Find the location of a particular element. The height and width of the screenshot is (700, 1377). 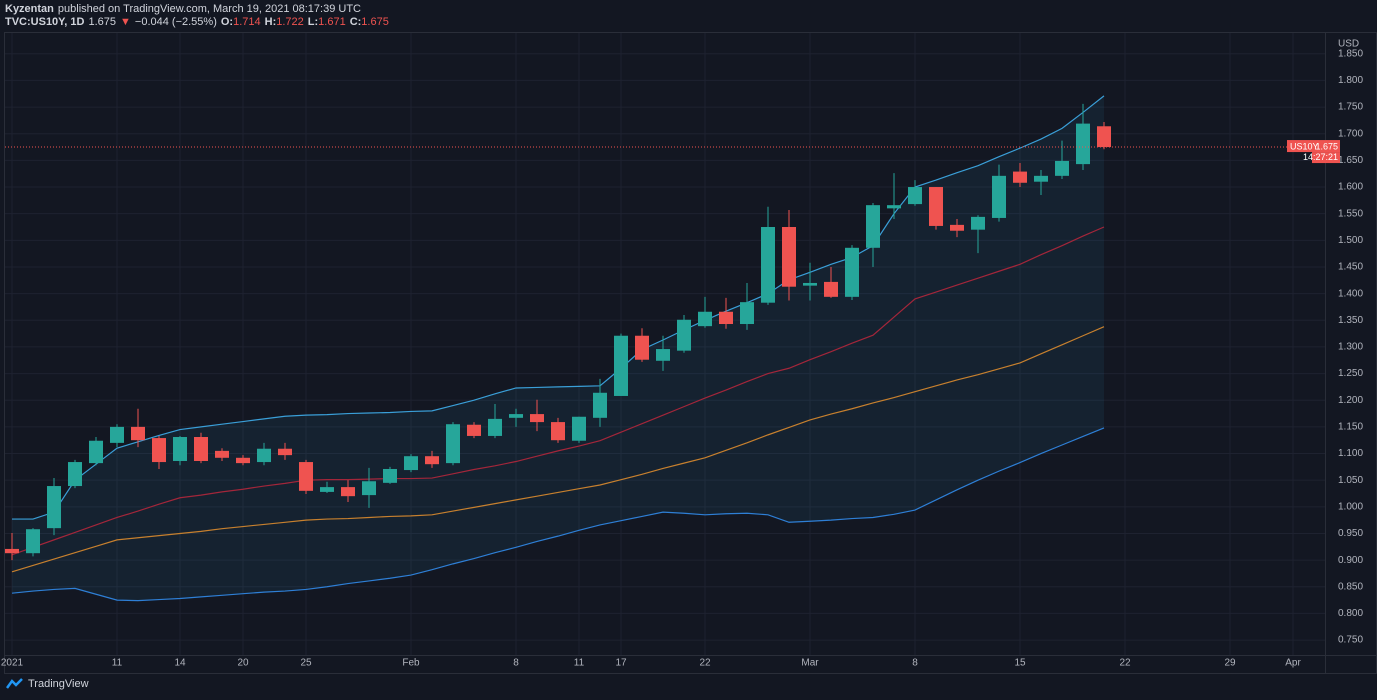

y-tick-label: 0.950 is located at coordinates (1350, 533).